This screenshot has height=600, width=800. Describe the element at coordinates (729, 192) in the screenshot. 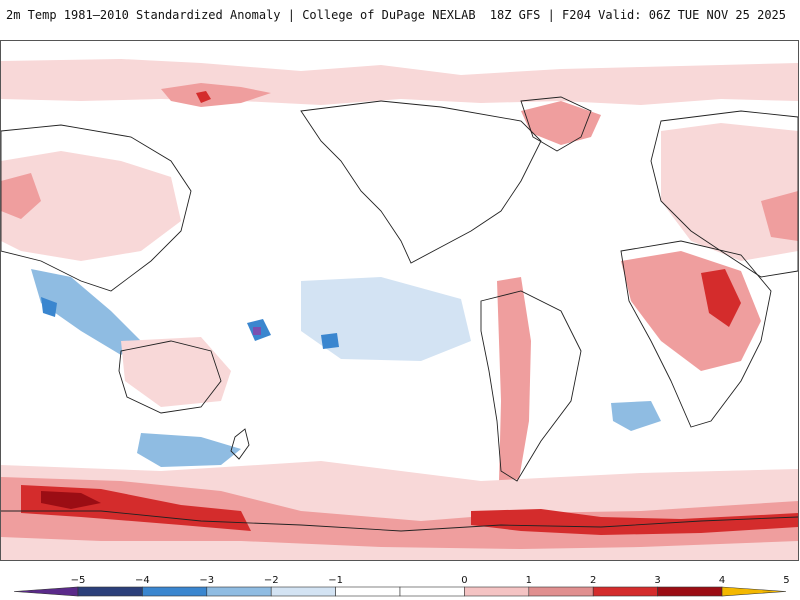

I see `europe-warm-area` at that location.